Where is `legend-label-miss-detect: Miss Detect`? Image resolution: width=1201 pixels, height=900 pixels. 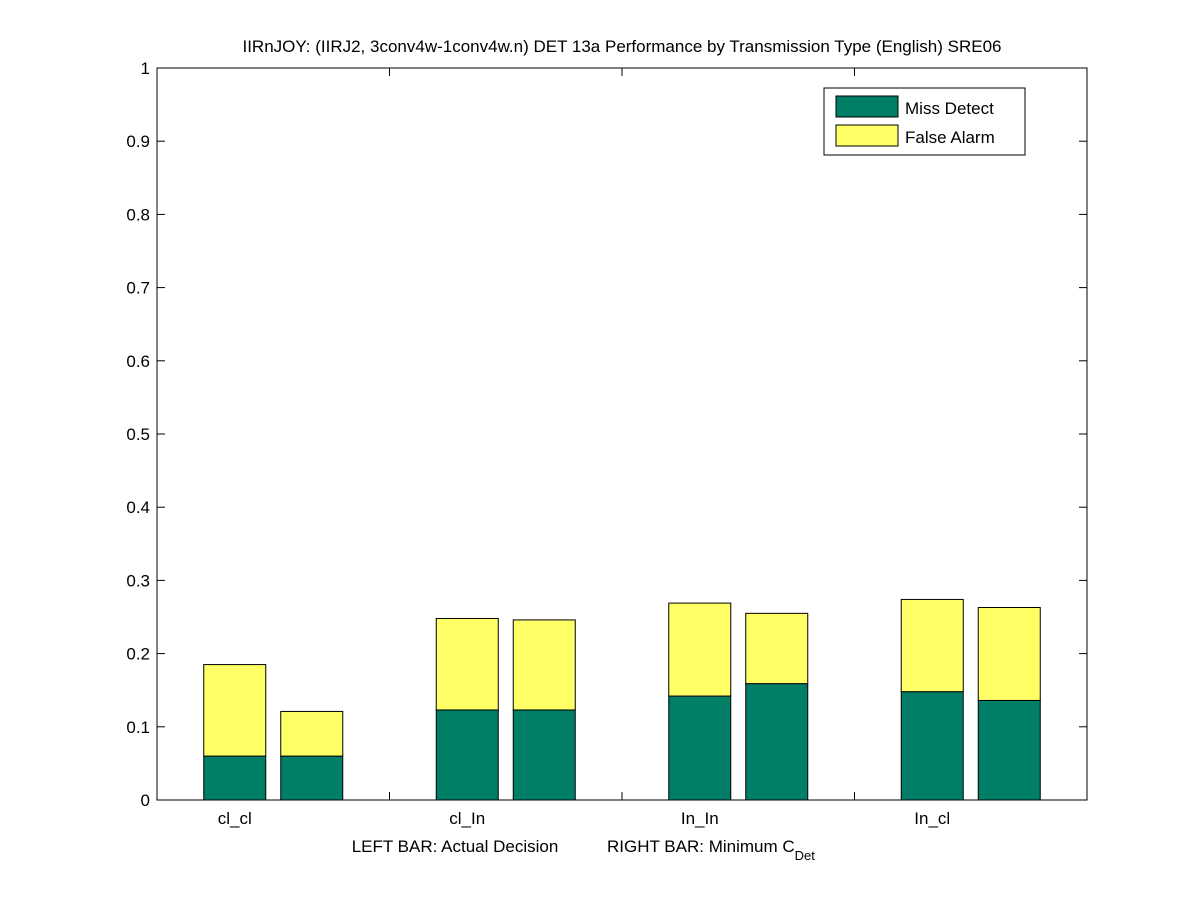
legend-label-miss-detect: Miss Detect is located at coordinates (949, 108).